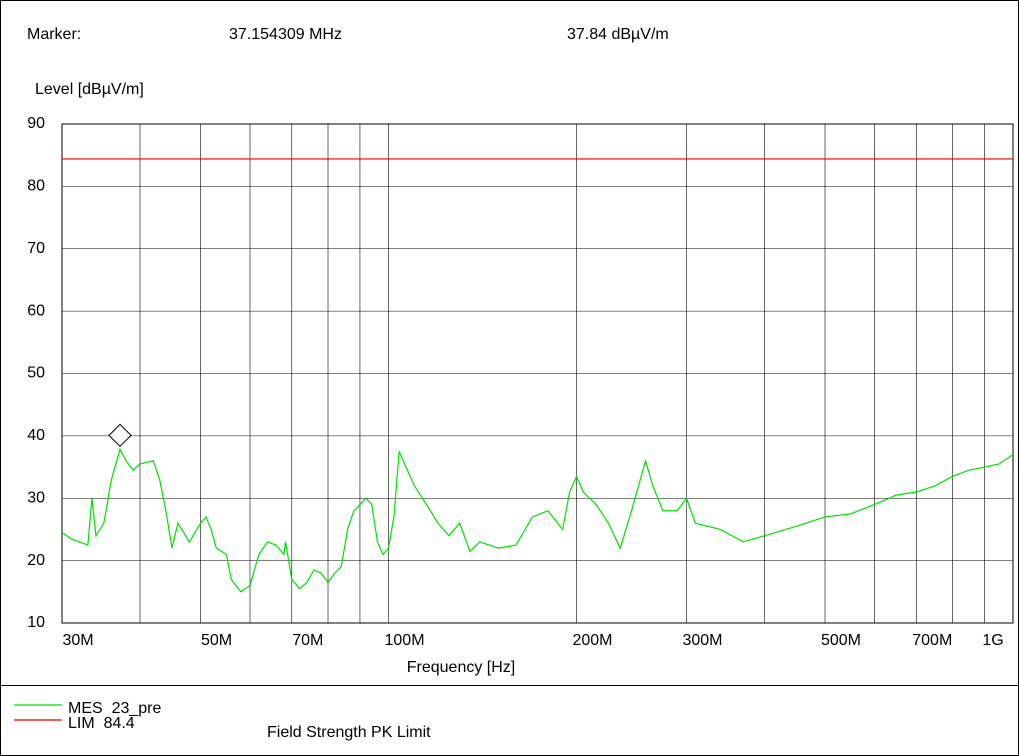  What do you see at coordinates (841, 640) in the screenshot?
I see `x-tick-label: 500M` at bounding box center [841, 640].